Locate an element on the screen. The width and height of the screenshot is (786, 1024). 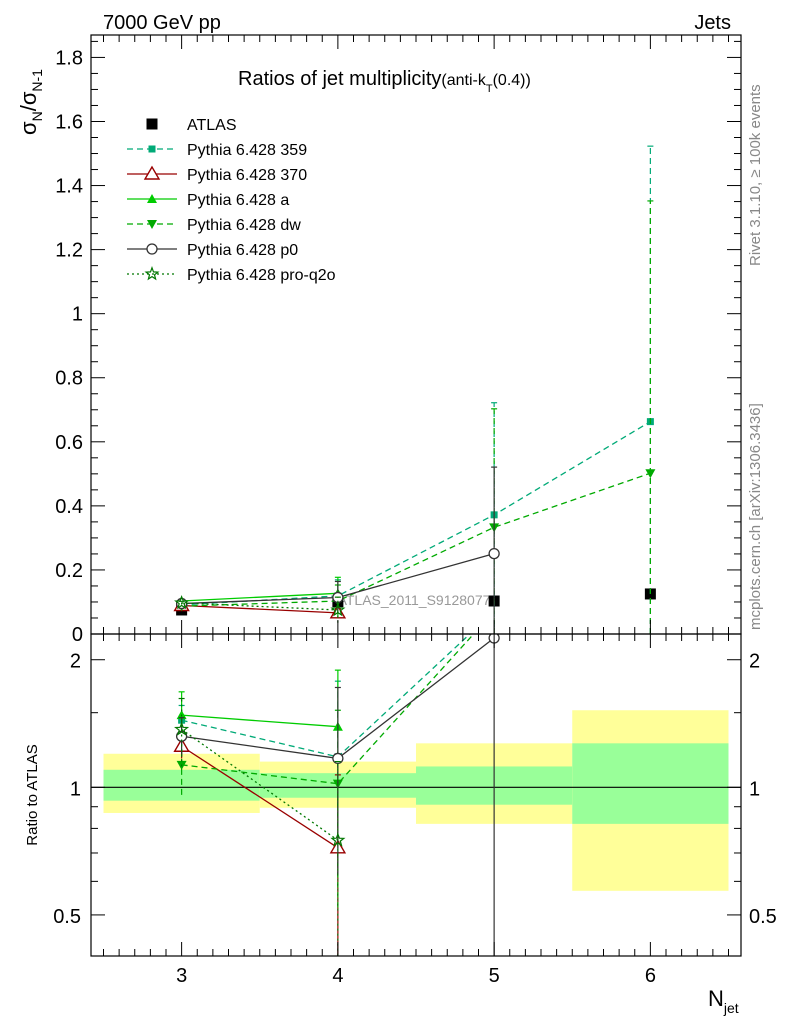
chart-title: Ratios of jet multiplicity(anti-kT(0.4)) is located at coordinates (384, 81).